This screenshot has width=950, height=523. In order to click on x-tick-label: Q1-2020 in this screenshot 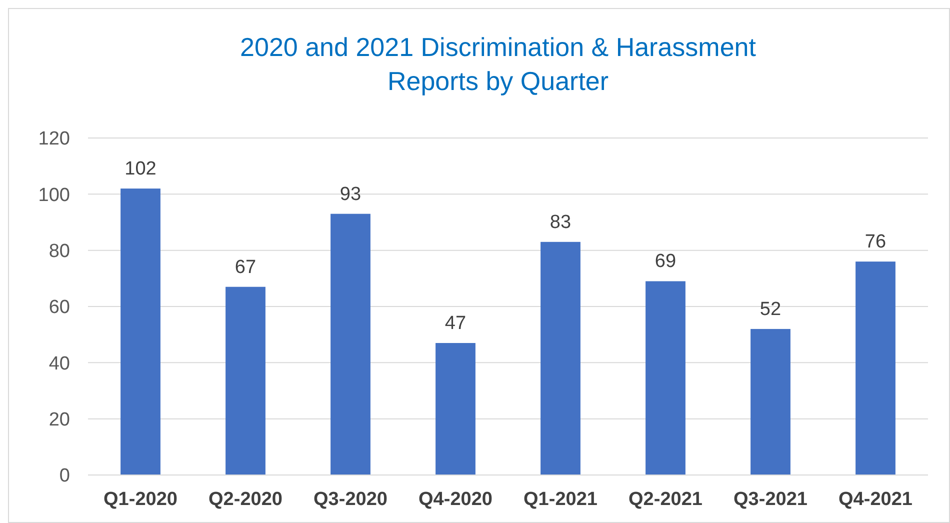, I will do `click(141, 499)`.